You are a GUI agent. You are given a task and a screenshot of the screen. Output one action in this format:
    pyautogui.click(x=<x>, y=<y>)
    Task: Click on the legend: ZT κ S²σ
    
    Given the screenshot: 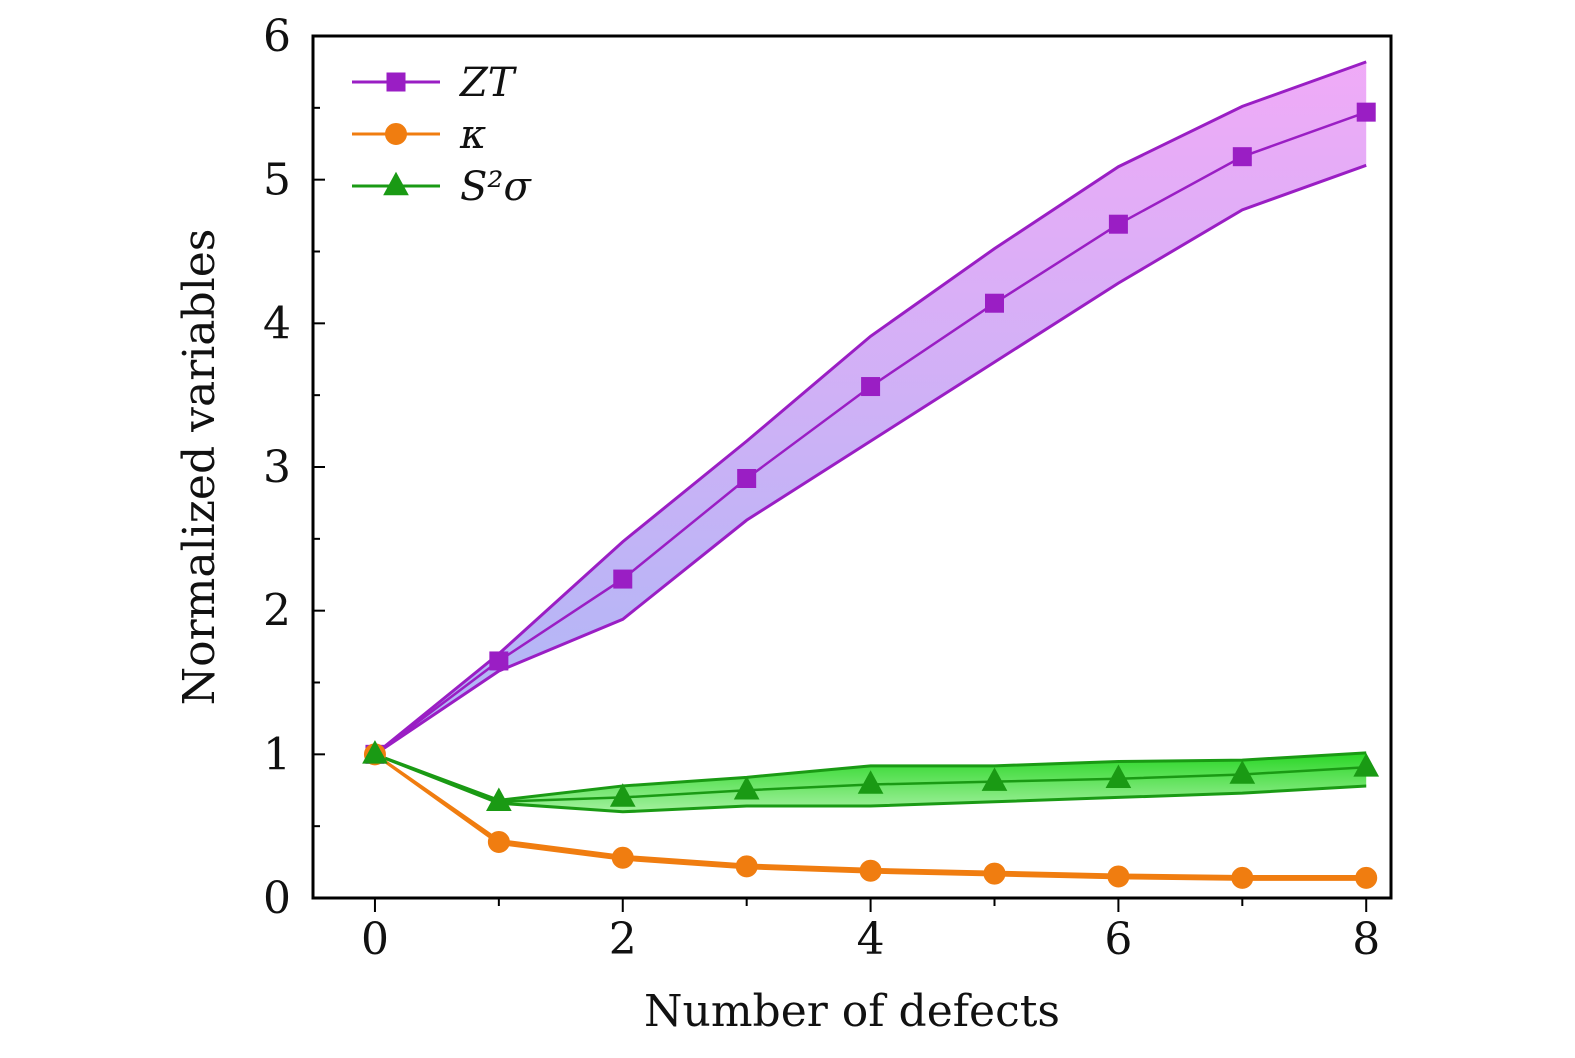 What is the action you would take?
    pyautogui.click(x=442, y=135)
    